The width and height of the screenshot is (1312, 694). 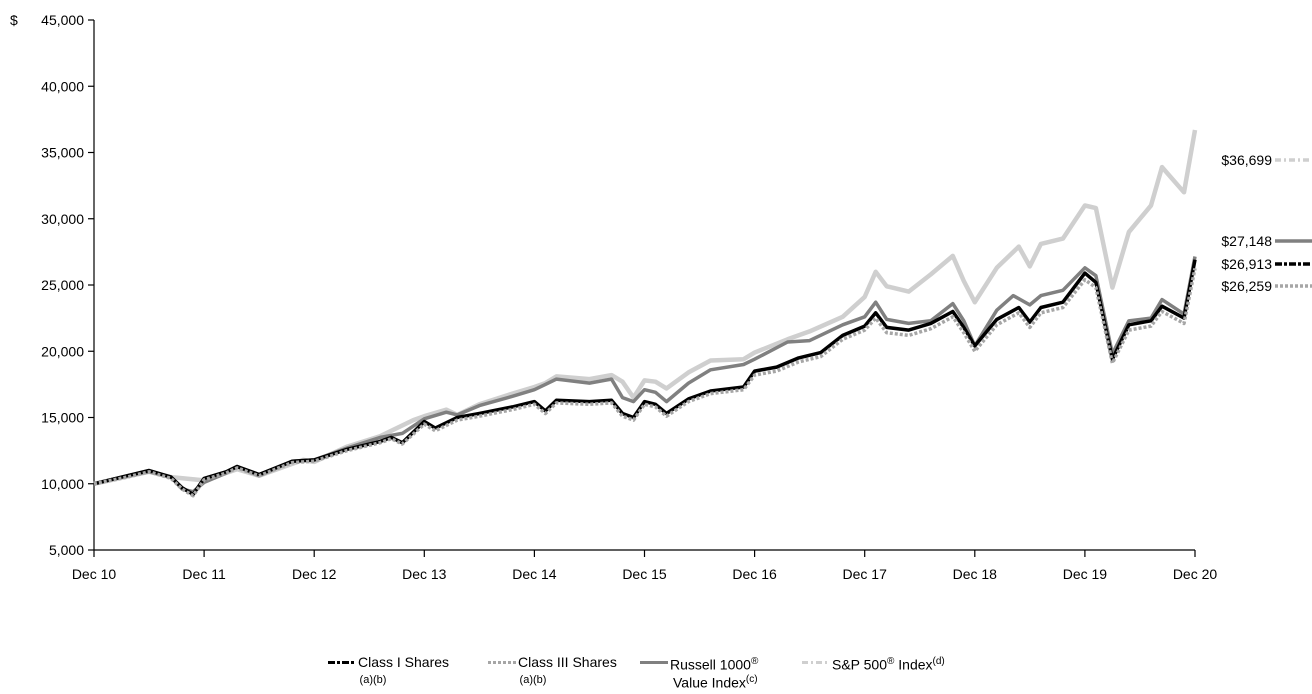 What do you see at coordinates (567, 662) in the screenshot?
I see `legend-label-class-iii: Class III Shares` at bounding box center [567, 662].